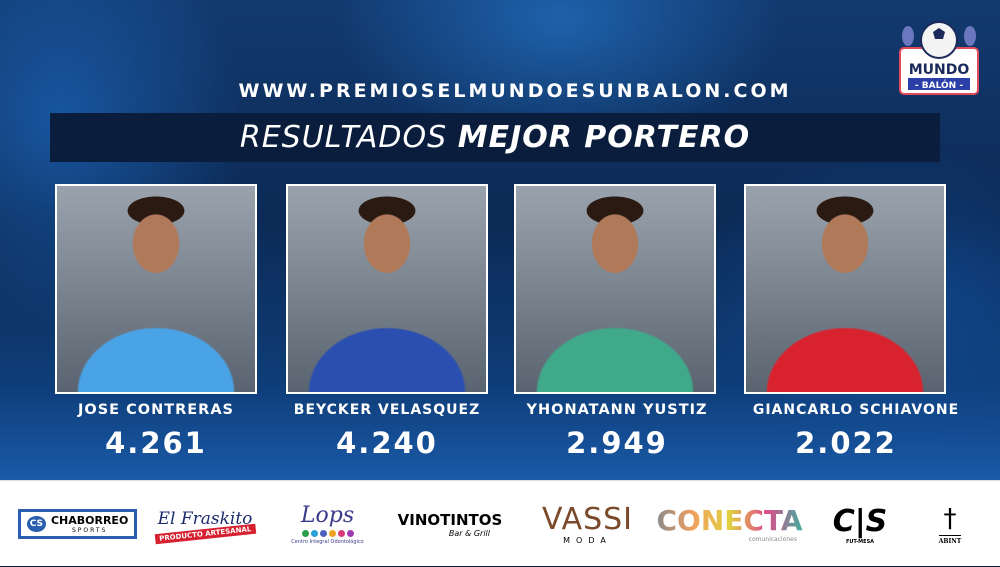 Image resolution: width=1000 pixels, height=567 pixels. What do you see at coordinates (604, 137) in the screenshot?
I see `title-bold: MEJOR PORTERO` at bounding box center [604, 137].